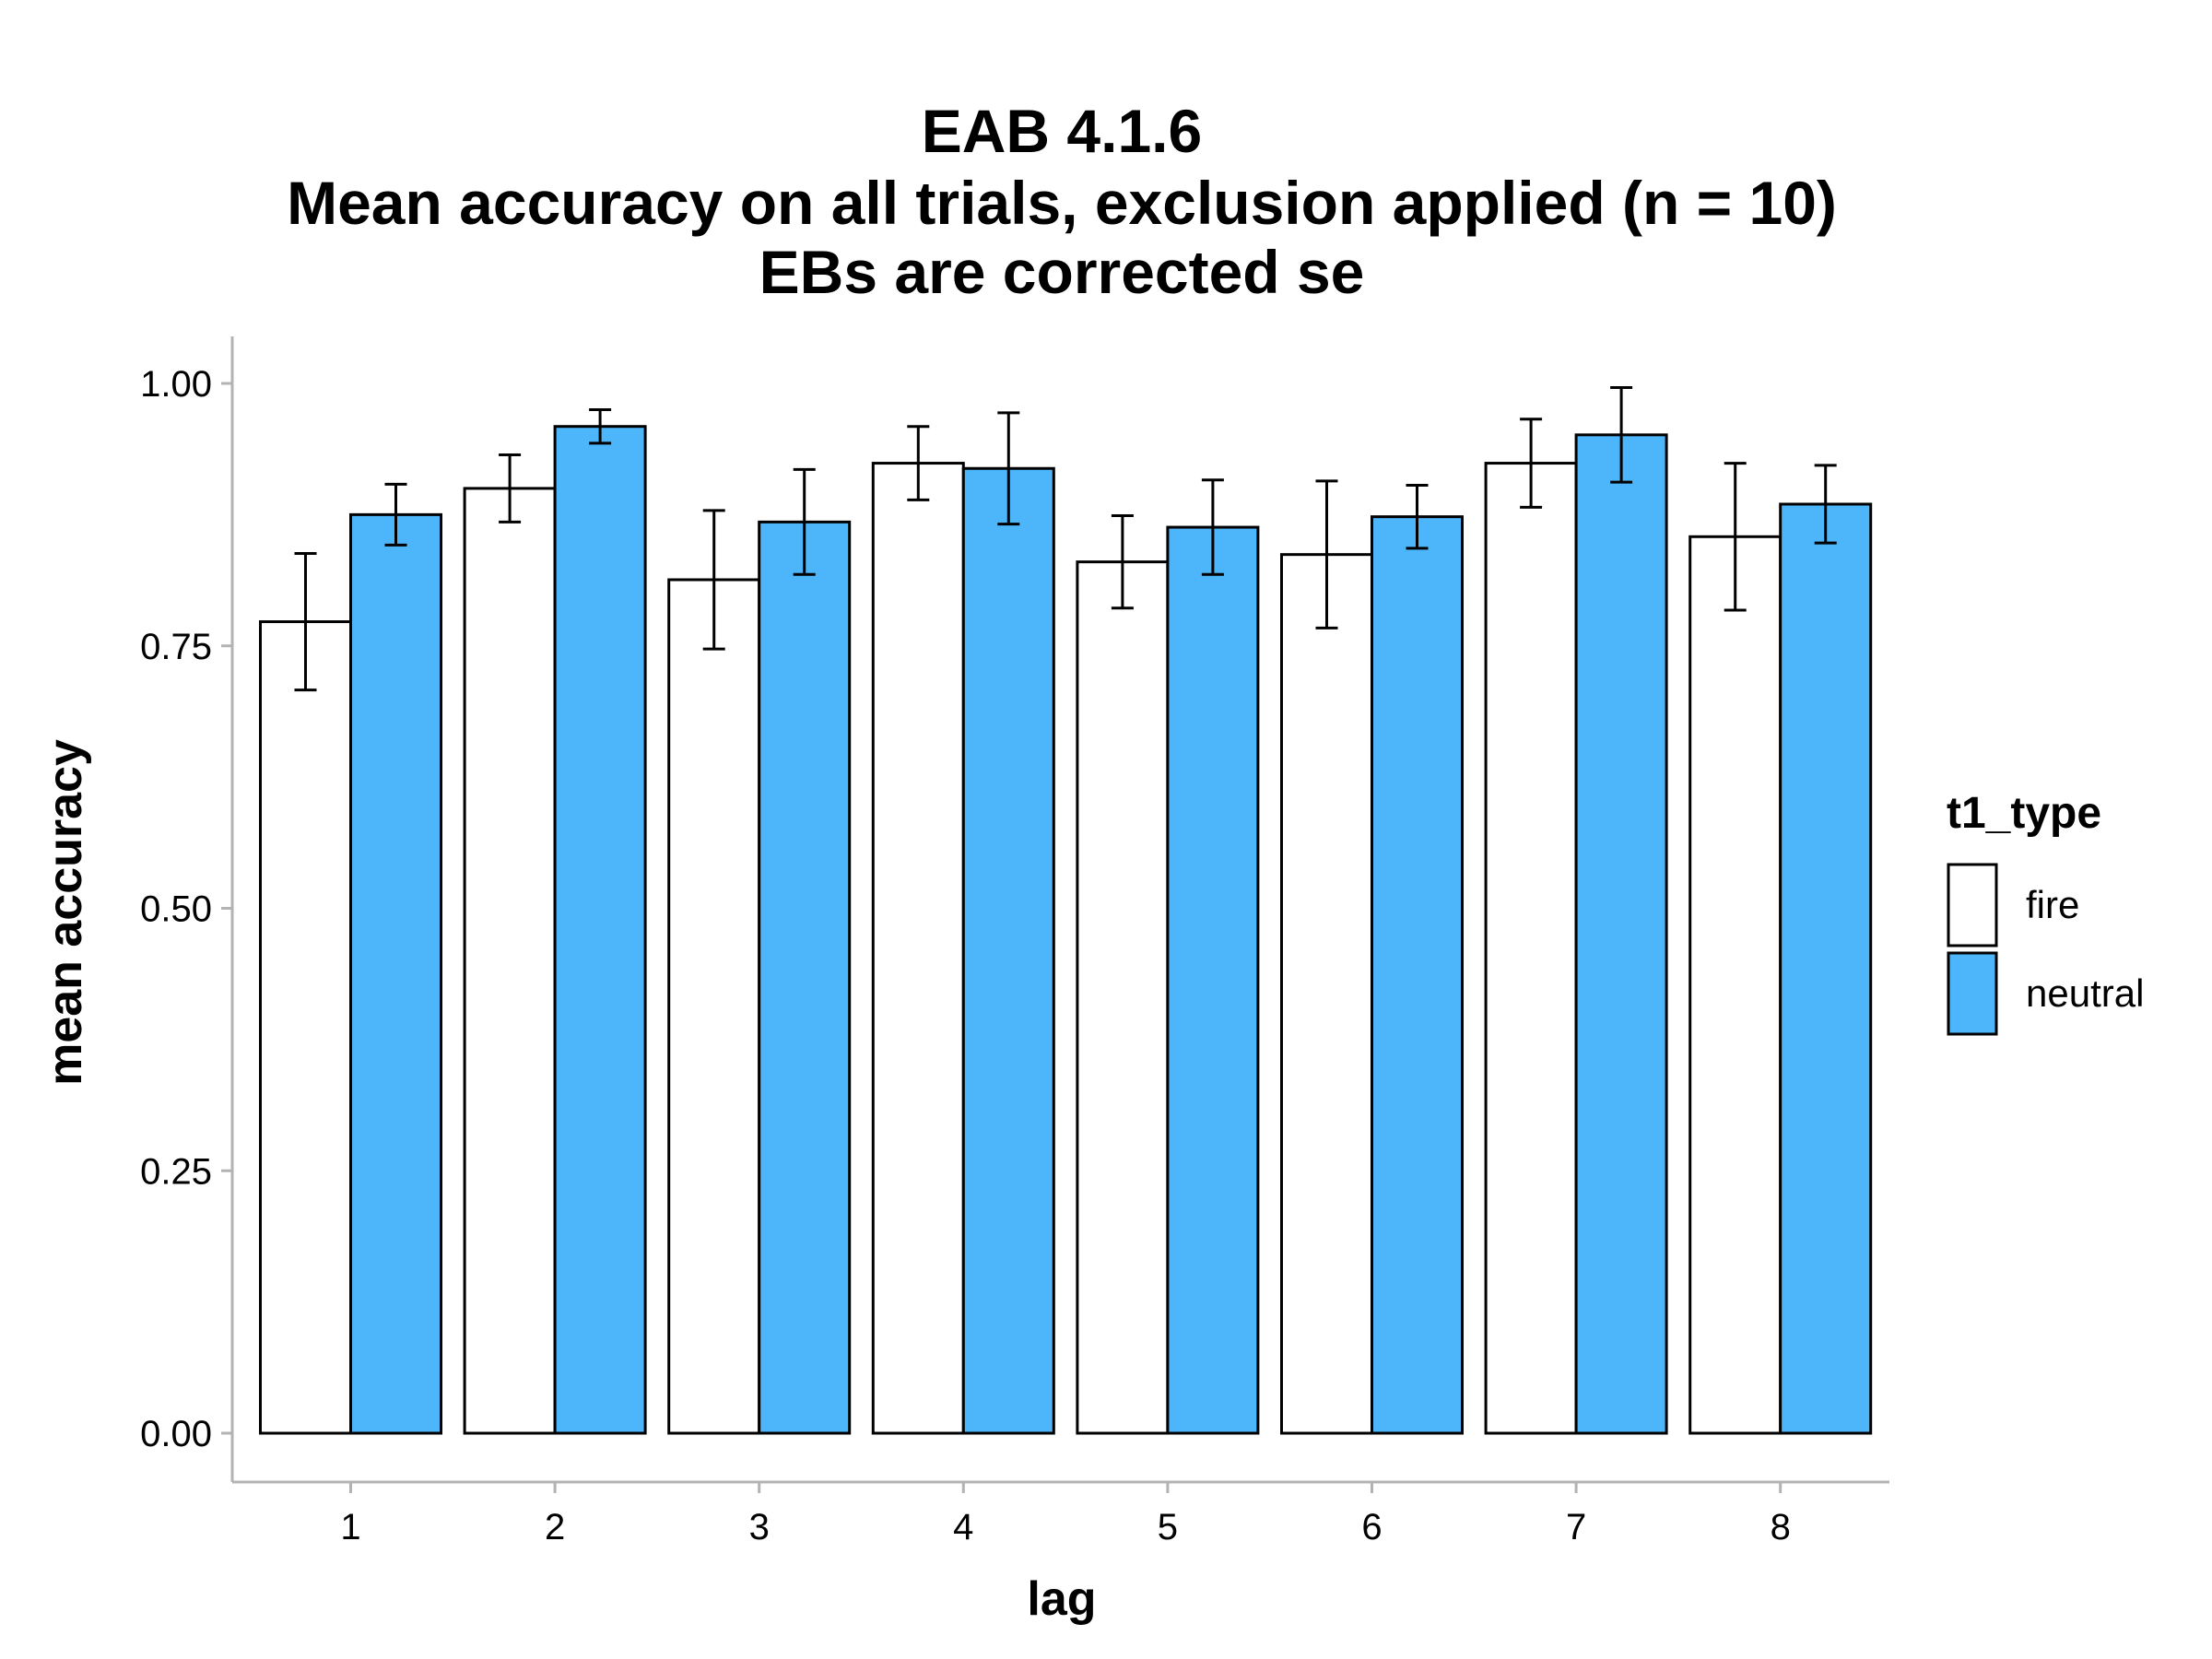 The width and height of the screenshot is (2212, 1659). I want to click on x-tick-label: 1, so click(350, 1527).